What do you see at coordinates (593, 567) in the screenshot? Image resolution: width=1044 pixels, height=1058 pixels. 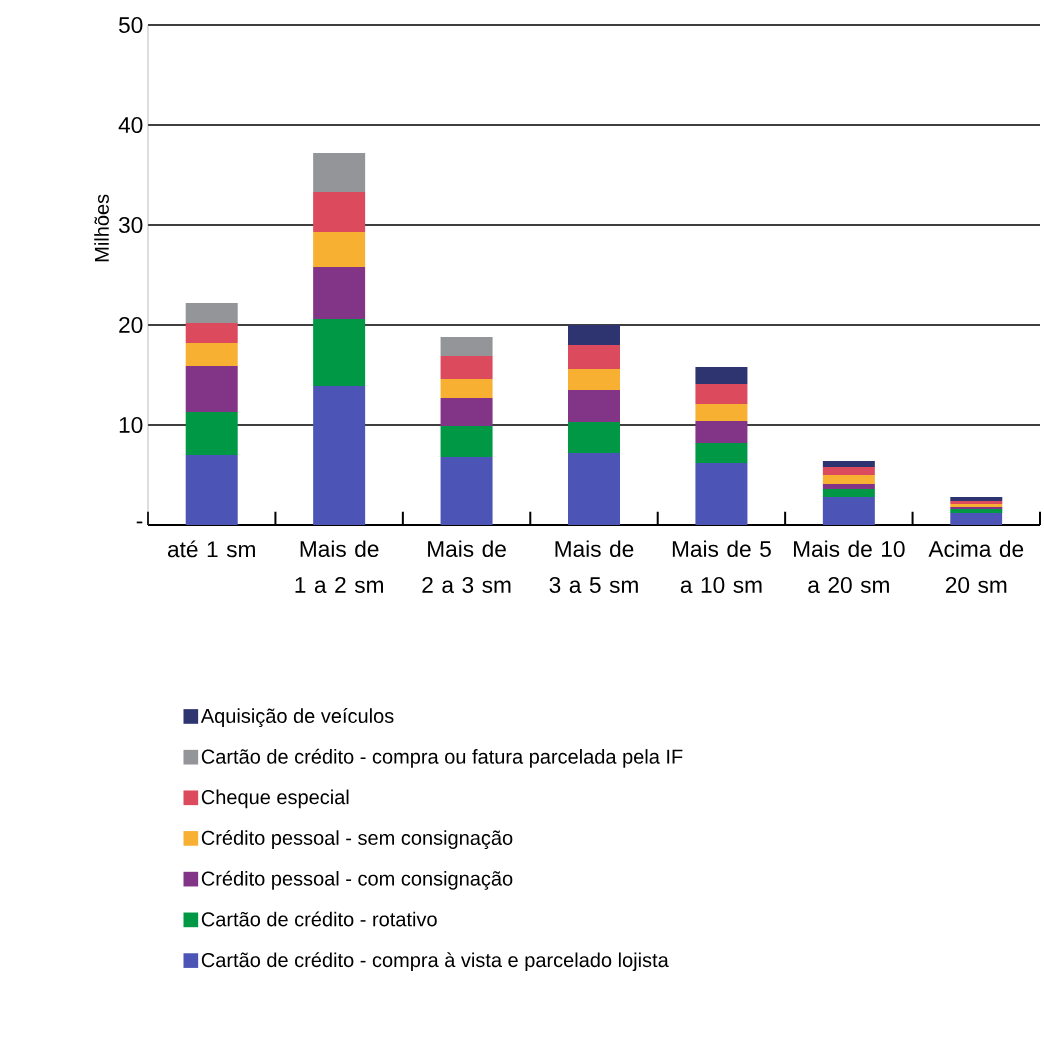 I see `x-tick-label: Mais de 3 a 5 sm` at bounding box center [593, 567].